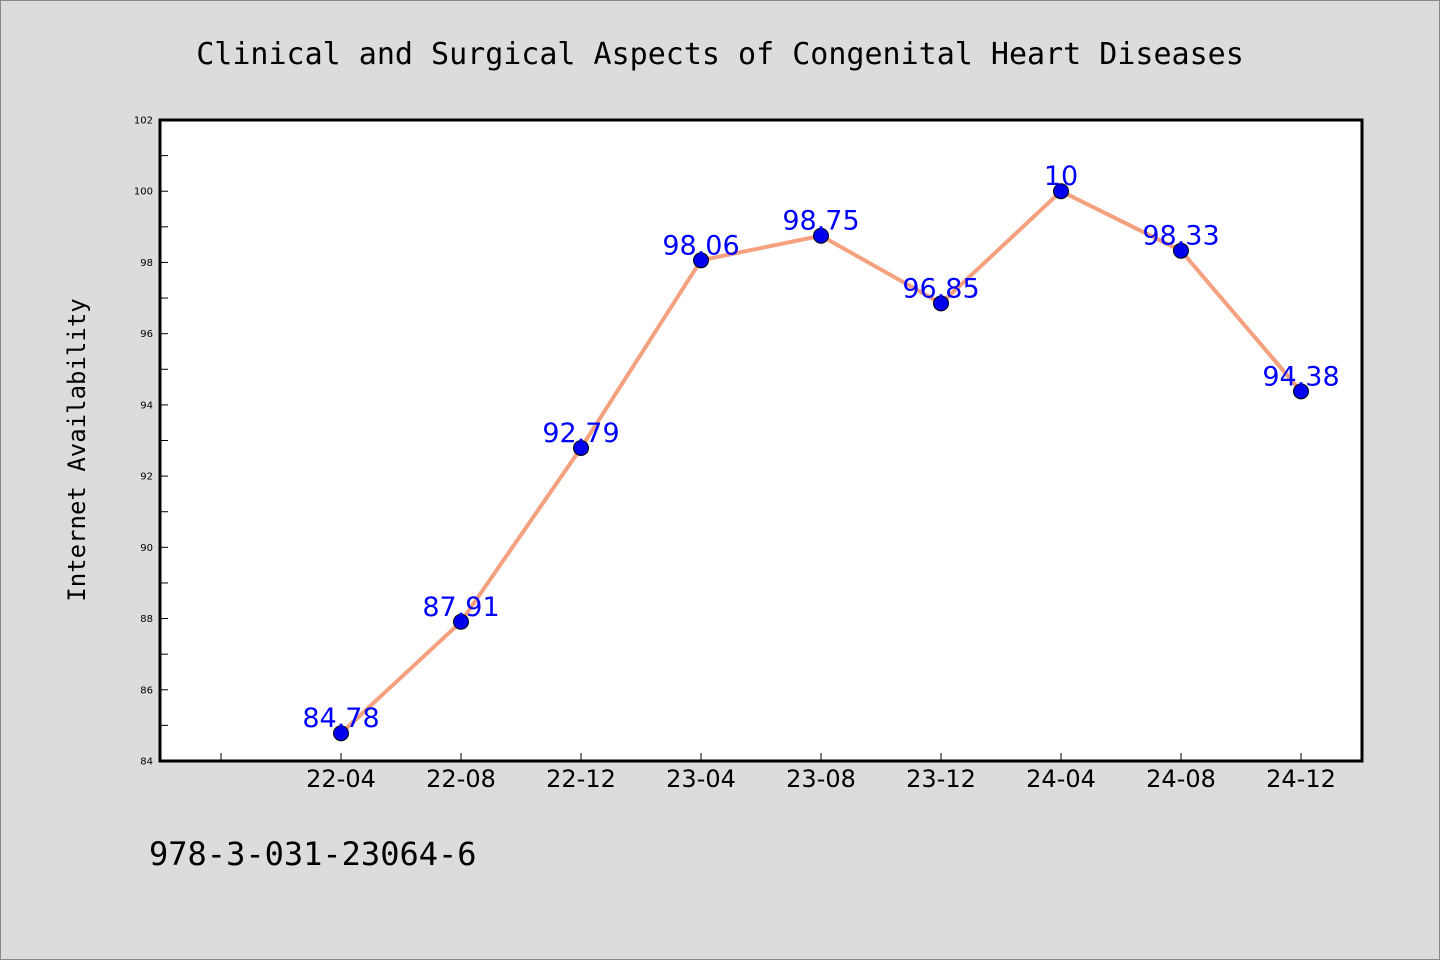 Image resolution: width=1440 pixels, height=960 pixels. I want to click on data-label: 84.78, so click(340, 718).